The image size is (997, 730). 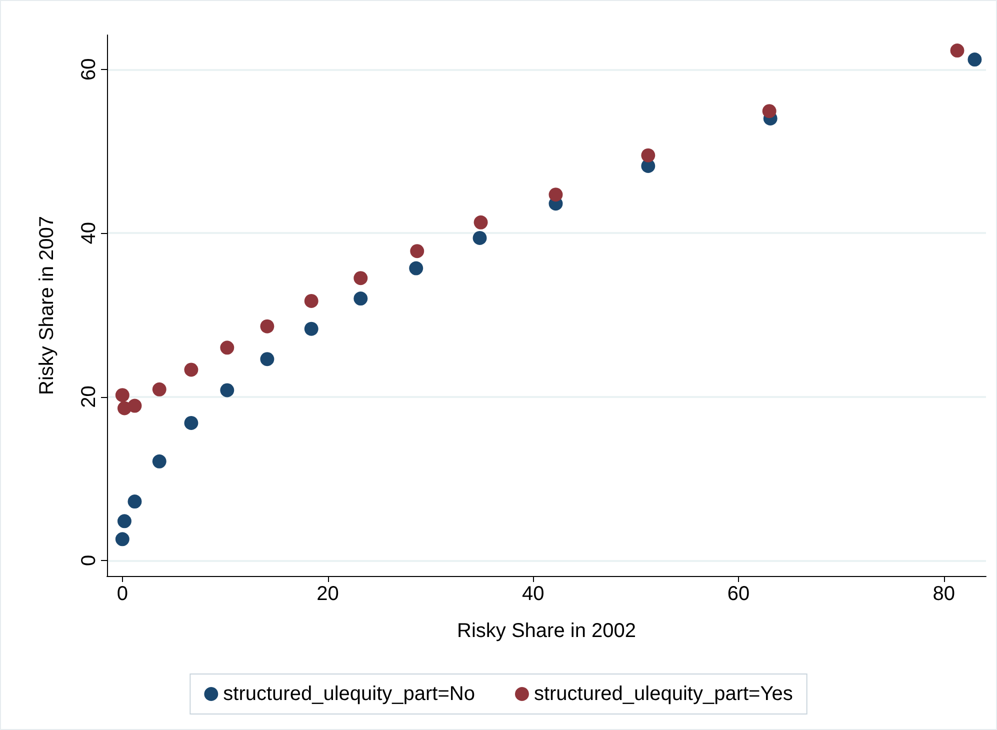 I want to click on y-tick-label: 40, so click(x=89, y=233).